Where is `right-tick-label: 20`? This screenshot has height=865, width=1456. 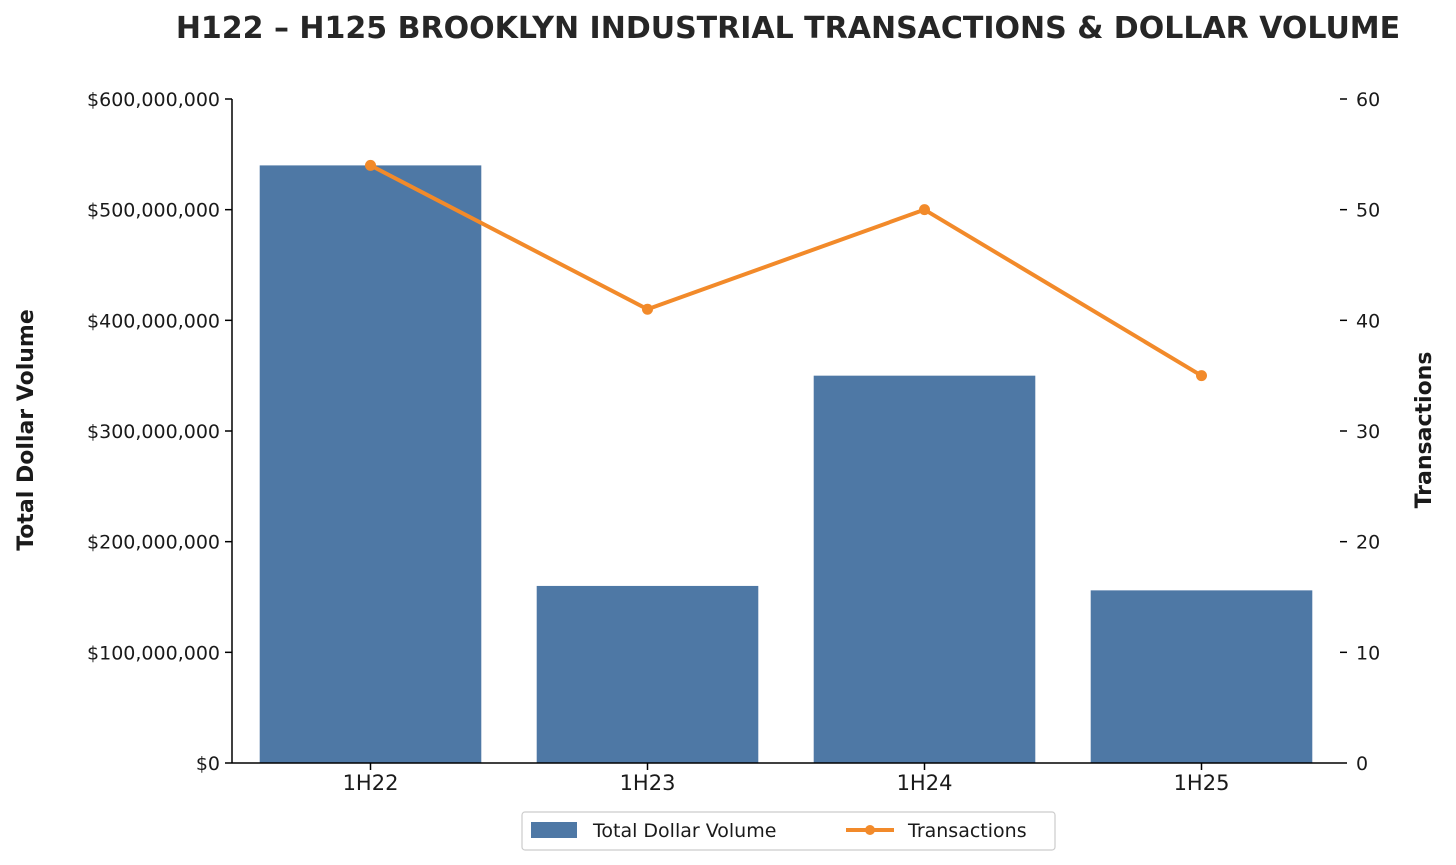
right-tick-label: 20 is located at coordinates (1368, 543).